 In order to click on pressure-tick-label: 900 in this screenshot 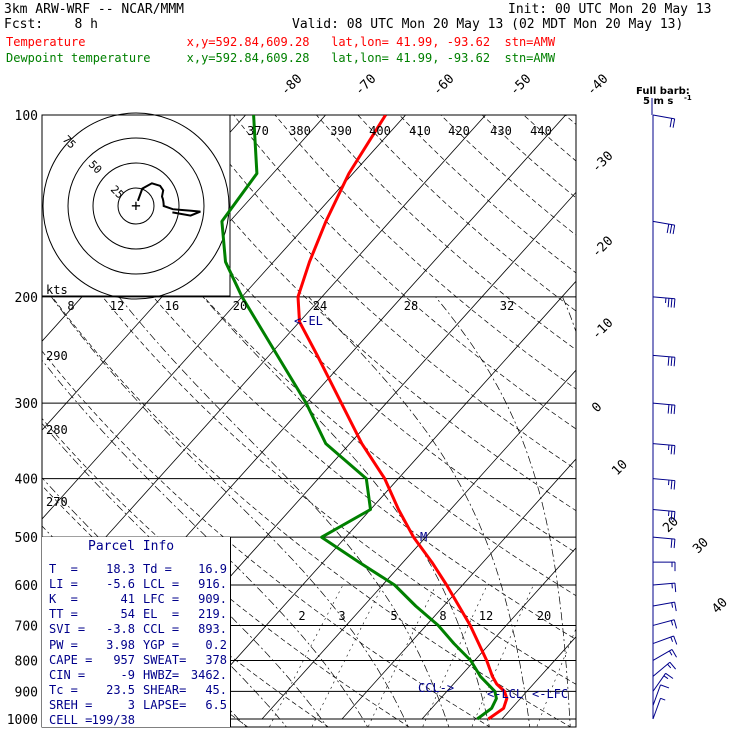, I will do `click(26, 692)`.